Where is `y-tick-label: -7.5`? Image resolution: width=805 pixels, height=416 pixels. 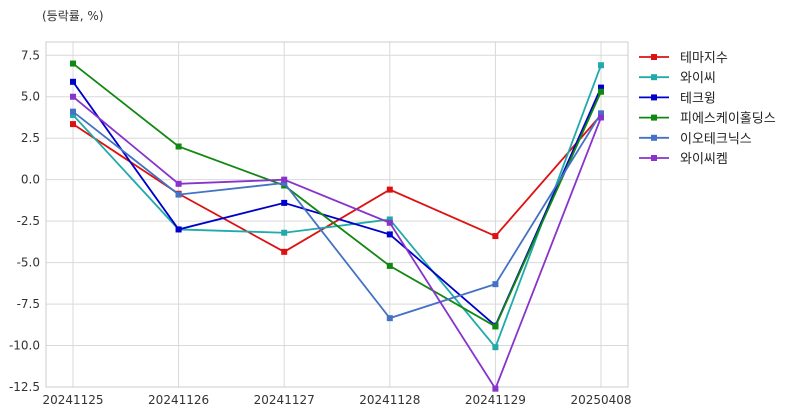
y-tick-label: -7.5 is located at coordinates (28, 304).